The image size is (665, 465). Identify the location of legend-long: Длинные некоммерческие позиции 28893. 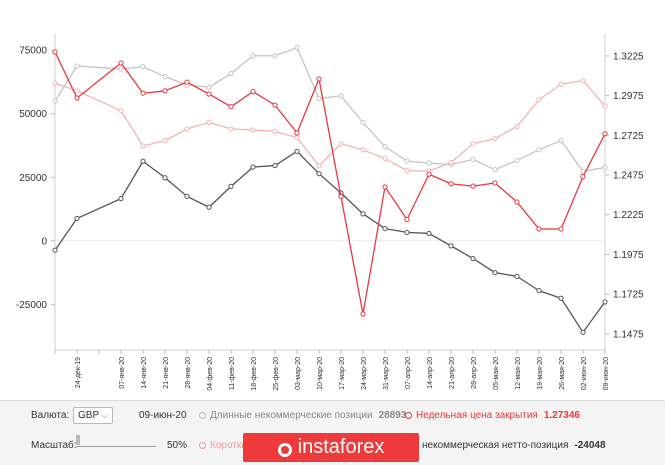
(302, 415).